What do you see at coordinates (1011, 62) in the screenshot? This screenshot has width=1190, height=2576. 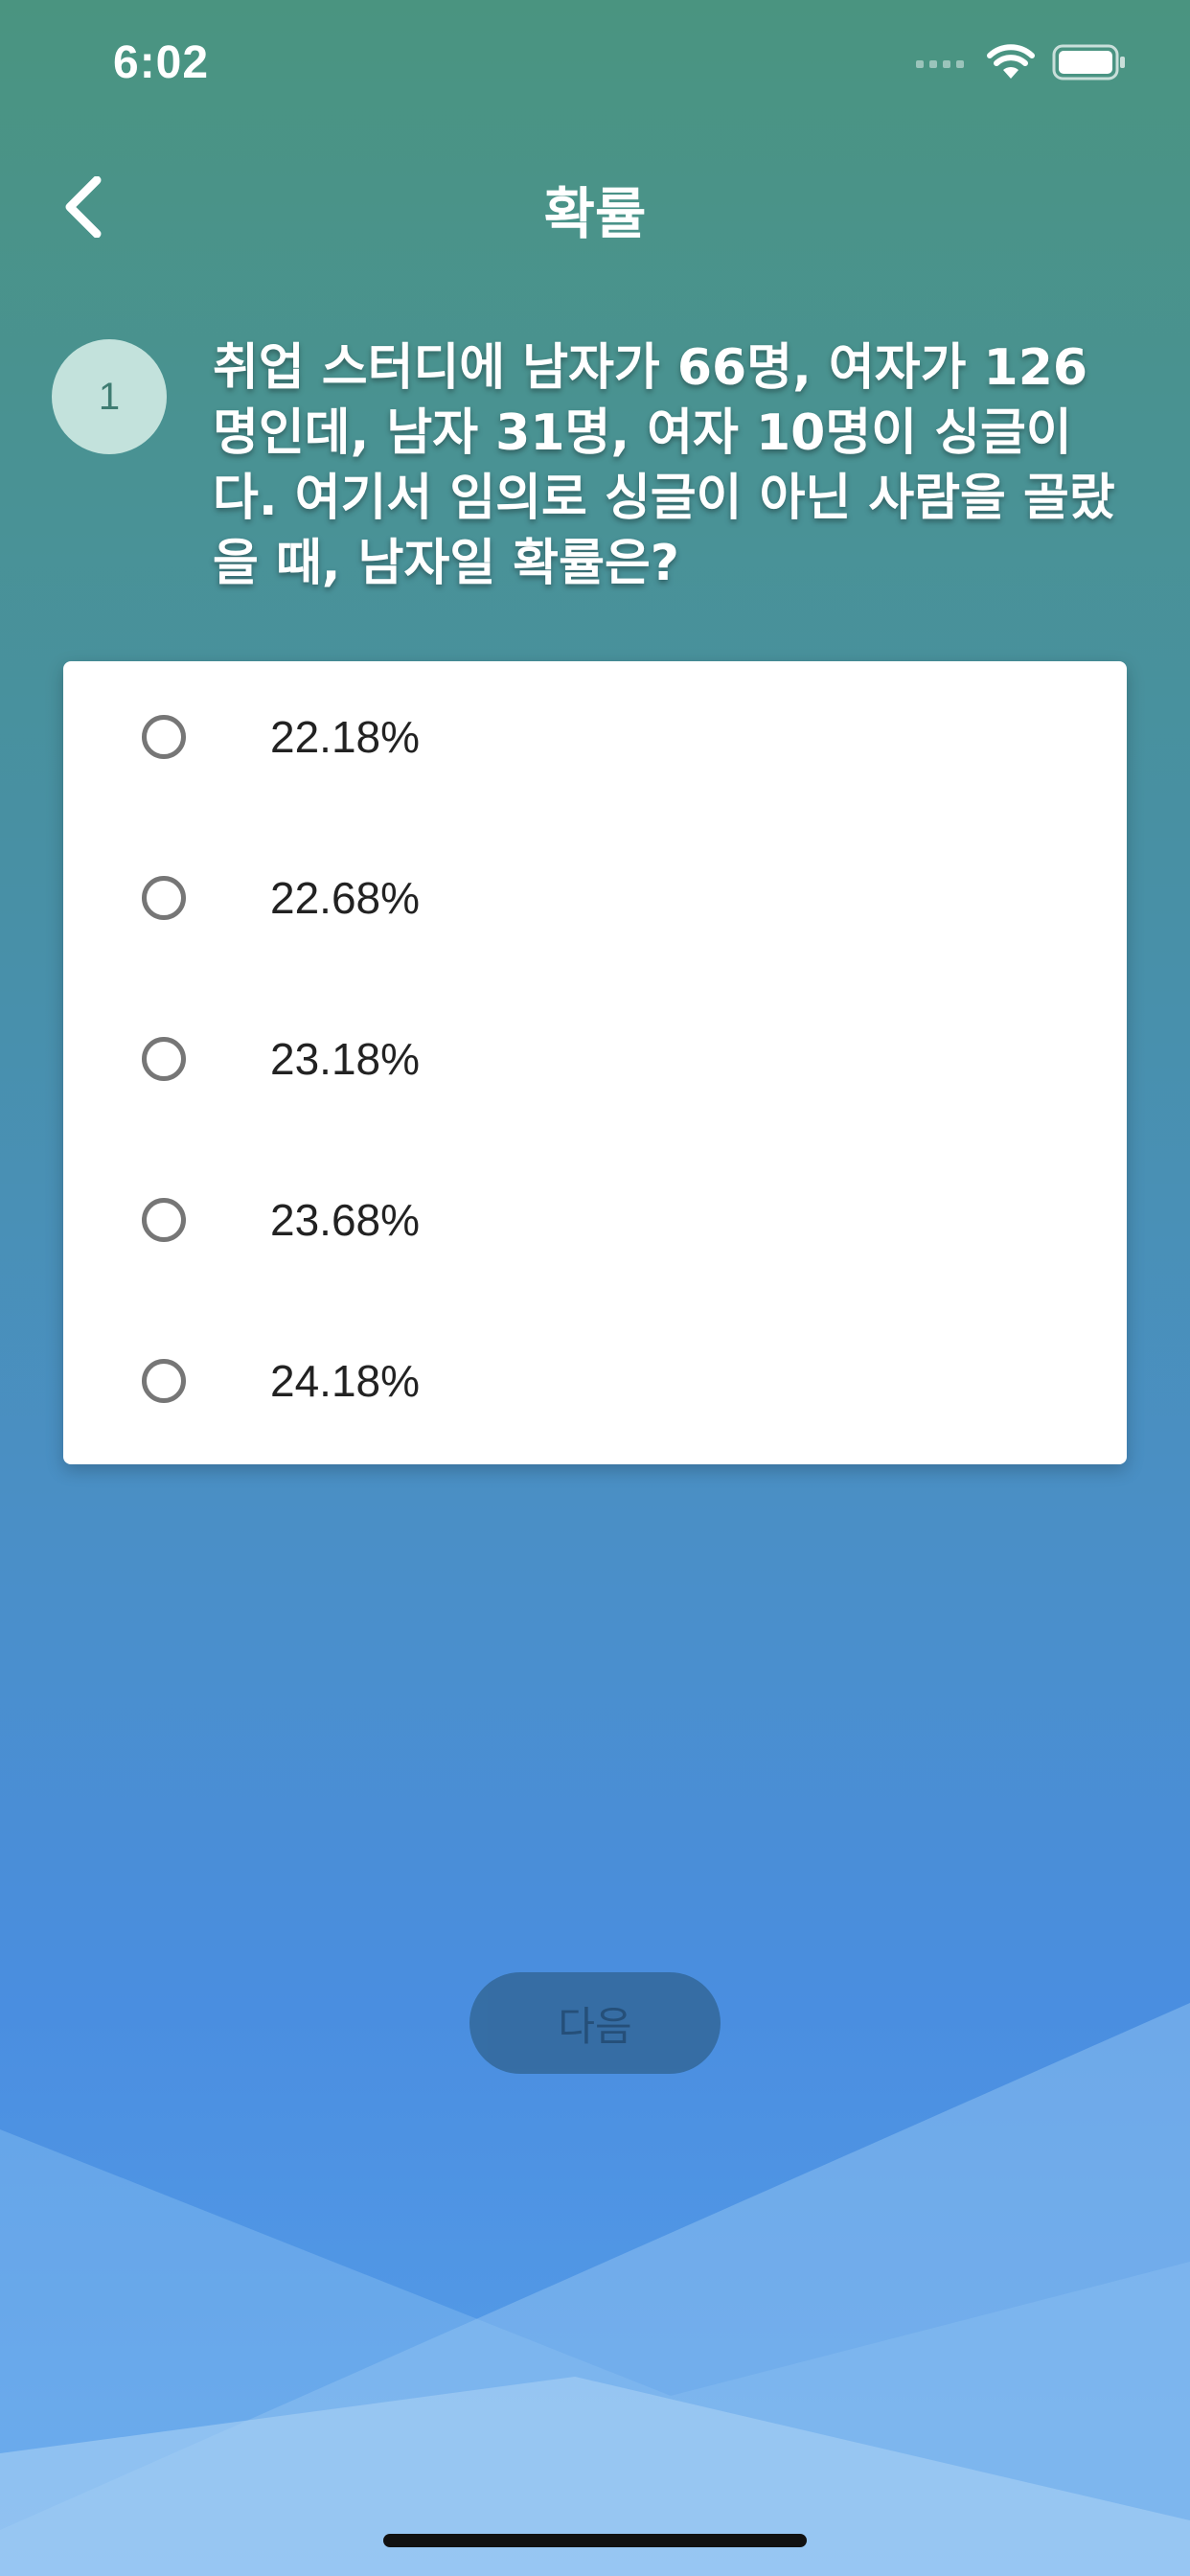 I see `wifi-icon` at bounding box center [1011, 62].